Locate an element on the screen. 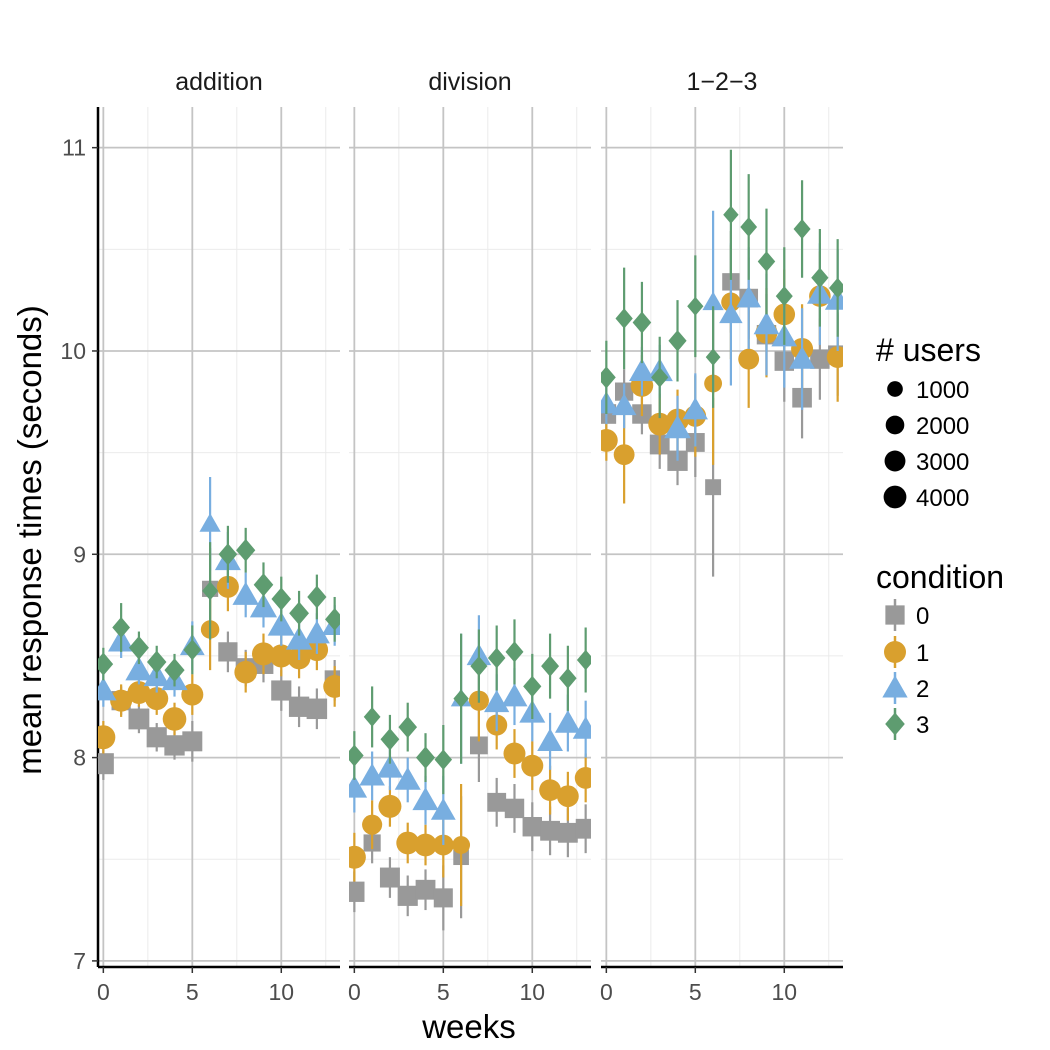 Image resolution: width=1050 pixels, height=1050 pixels. legend-size-title: # users is located at coordinates (928, 350).